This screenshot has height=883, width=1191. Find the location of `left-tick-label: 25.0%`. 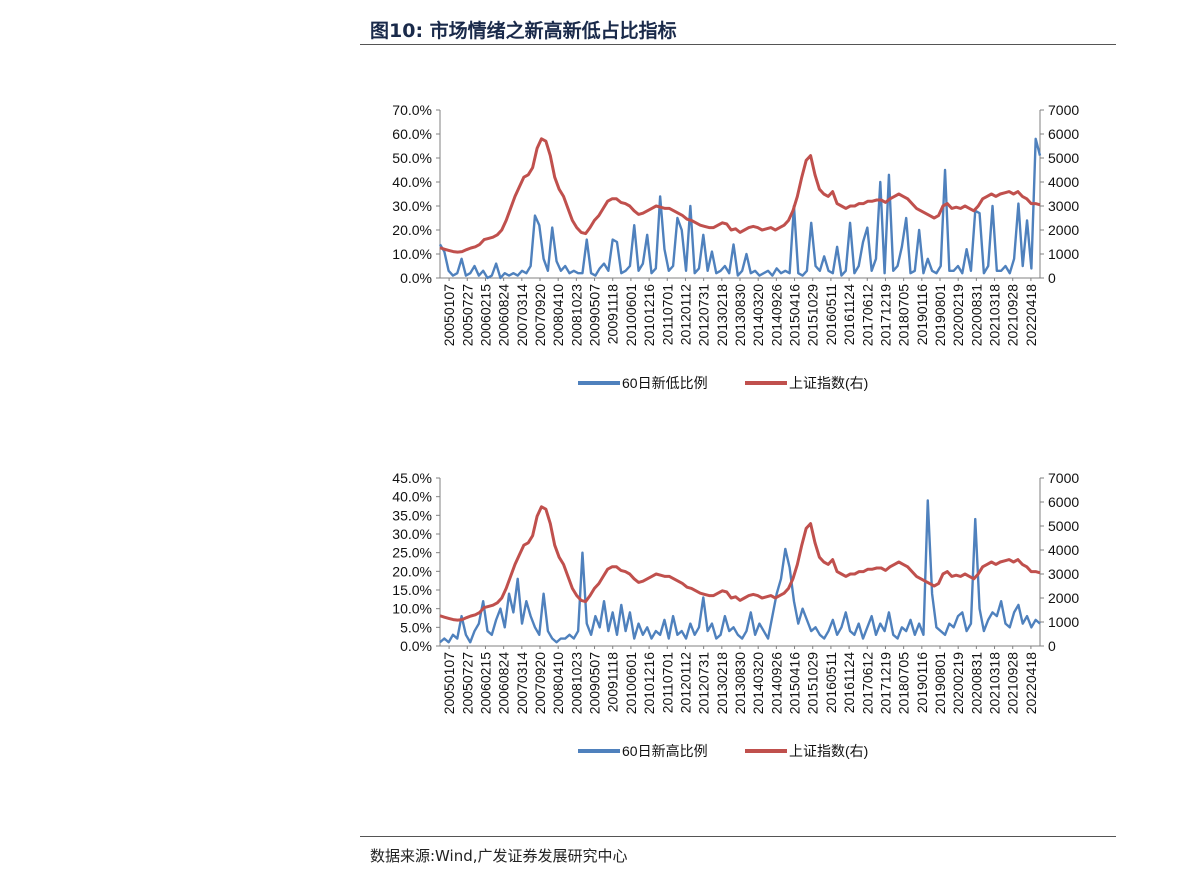

left-tick-label: 25.0% is located at coordinates (412, 553).